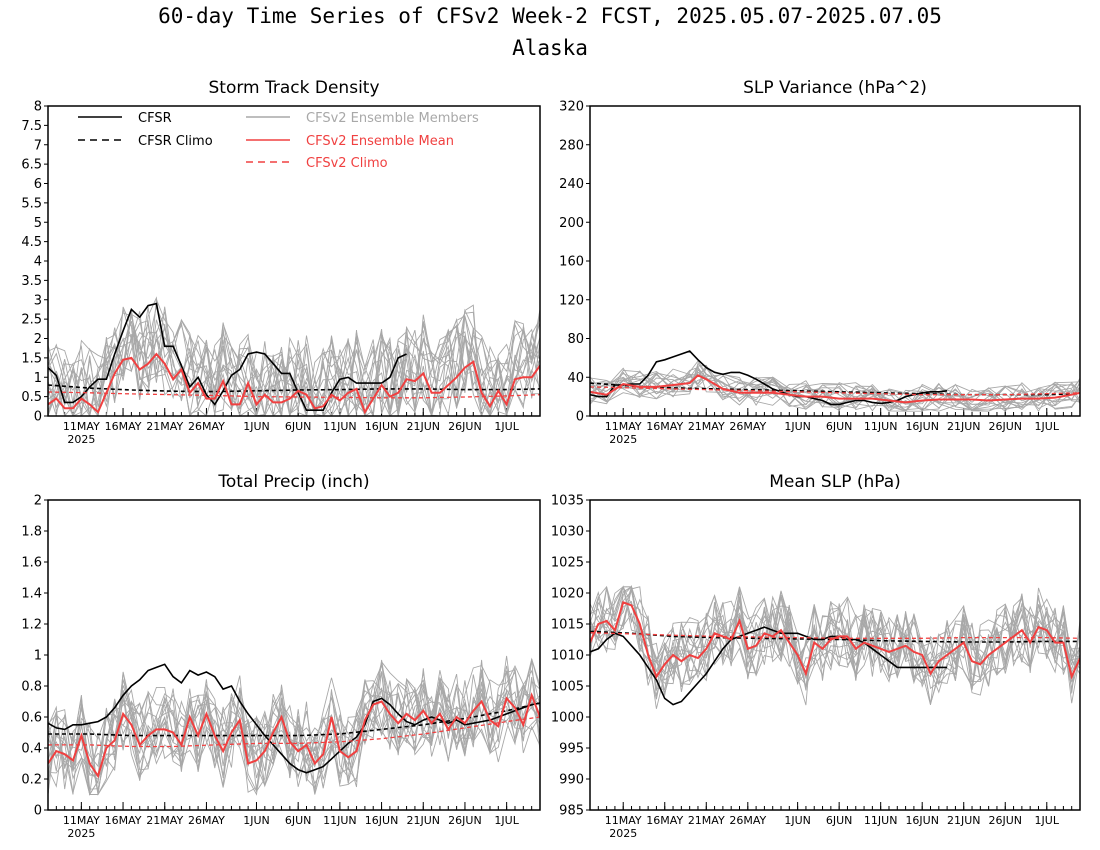 This screenshot has width=1100, height=850. Describe the element at coordinates (31, 397) in the screenshot. I see `y-tick-label: 0.5` at that location.